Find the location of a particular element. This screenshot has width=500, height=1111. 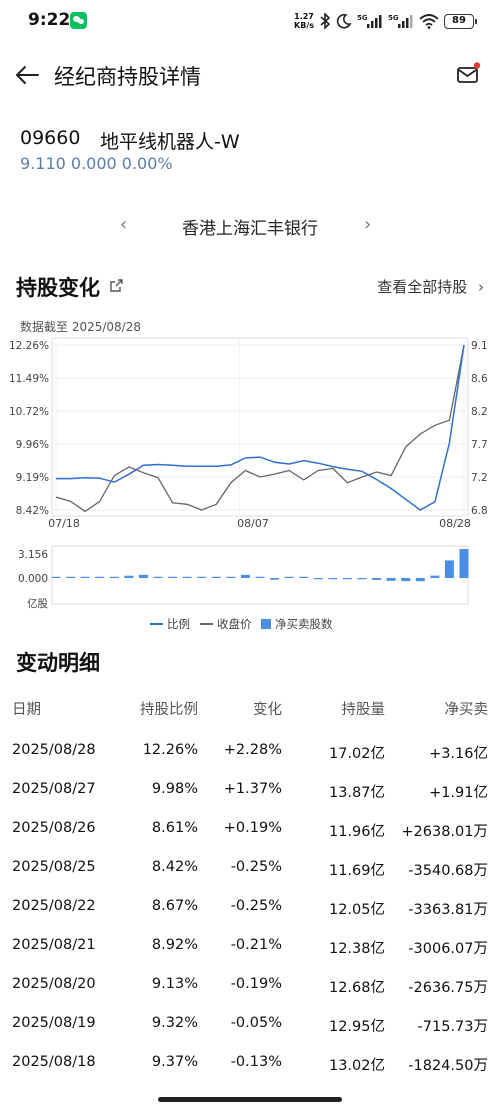

net-trade-bars is located at coordinates (260, 565).